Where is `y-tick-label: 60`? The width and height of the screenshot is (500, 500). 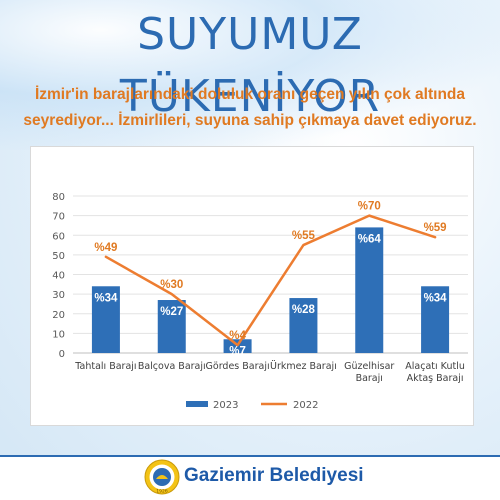 y-tick-label: 60 is located at coordinates (58, 236).